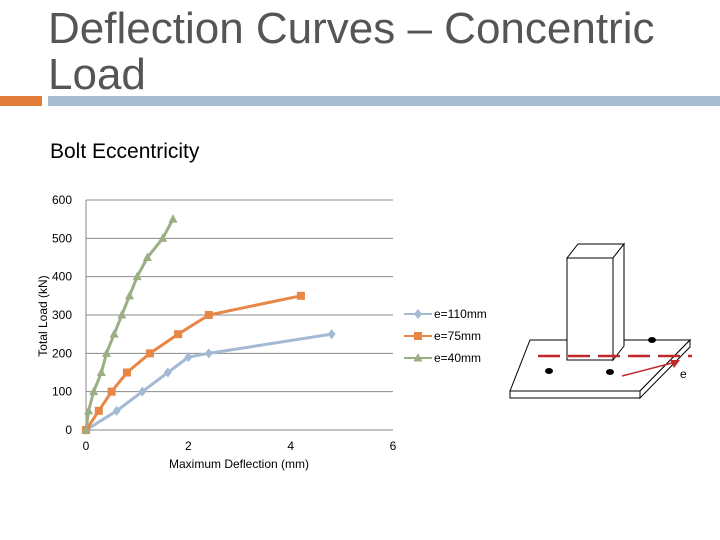 This screenshot has width=720, height=540. What do you see at coordinates (384, 101) in the screenshot?
I see `accent-bar-blue` at bounding box center [384, 101].